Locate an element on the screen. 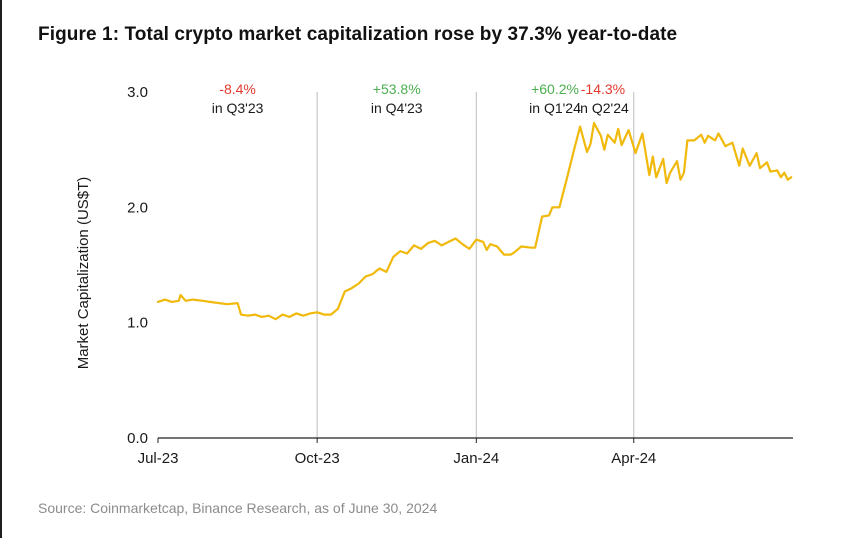 The image size is (848, 538). x-tick-label: Apr-24 is located at coordinates (633, 458).